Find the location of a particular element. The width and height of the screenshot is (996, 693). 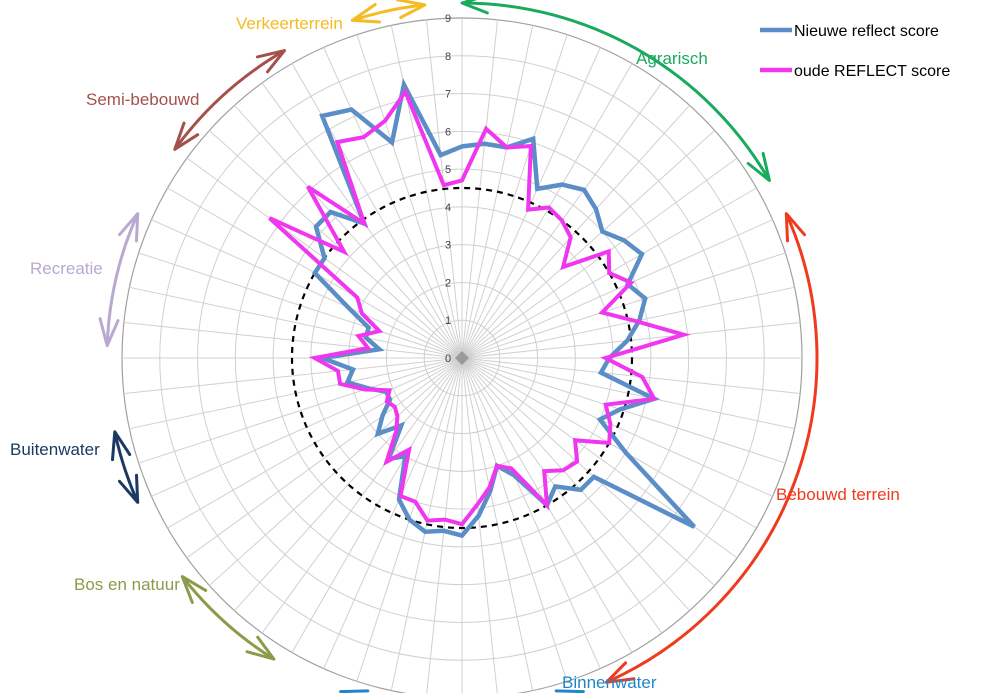

radial-tick-label: 1 is located at coordinates (448, 321).